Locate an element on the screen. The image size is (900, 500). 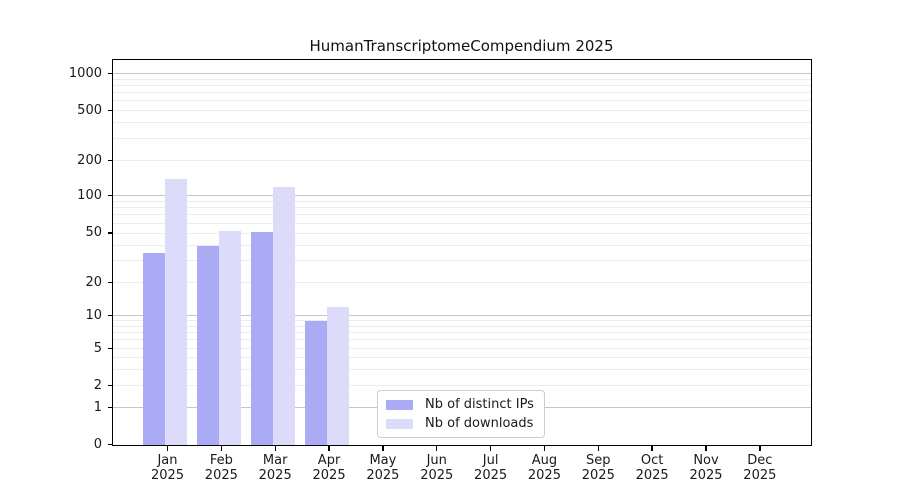
legend: Nb of distinct IPs Nb of downloads is located at coordinates (461, 414).